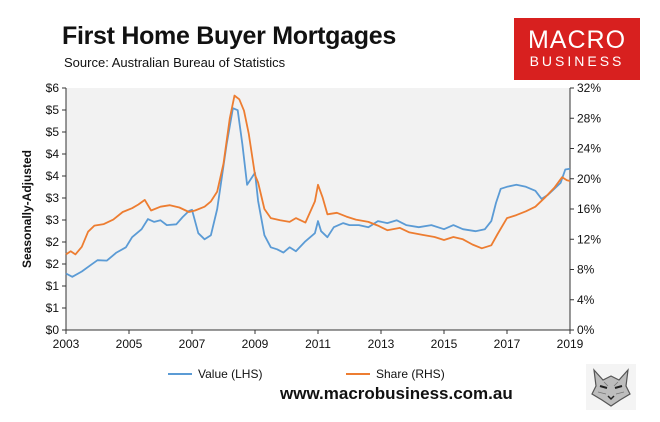 Image resolution: width=660 pixels, height=422 pixels. I want to click on x-tick-label: 2005, so click(129, 344).